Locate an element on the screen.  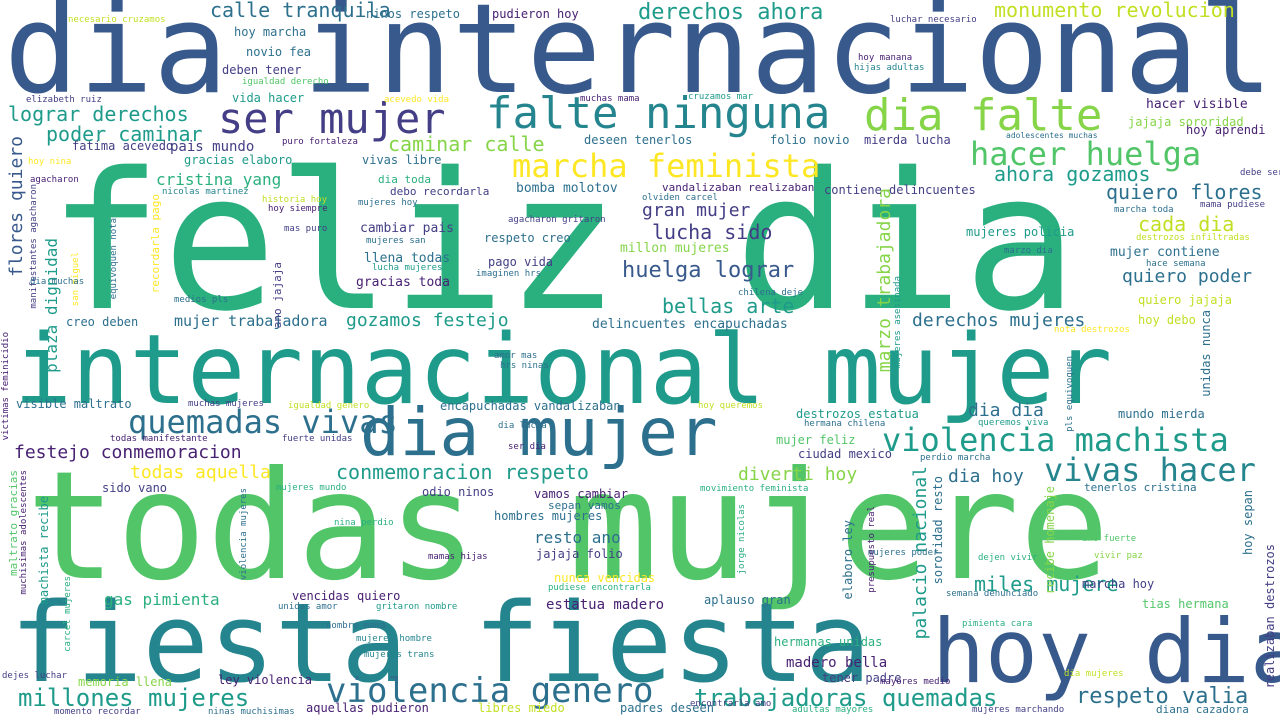
word: hijas adultas is located at coordinates (889, 68).